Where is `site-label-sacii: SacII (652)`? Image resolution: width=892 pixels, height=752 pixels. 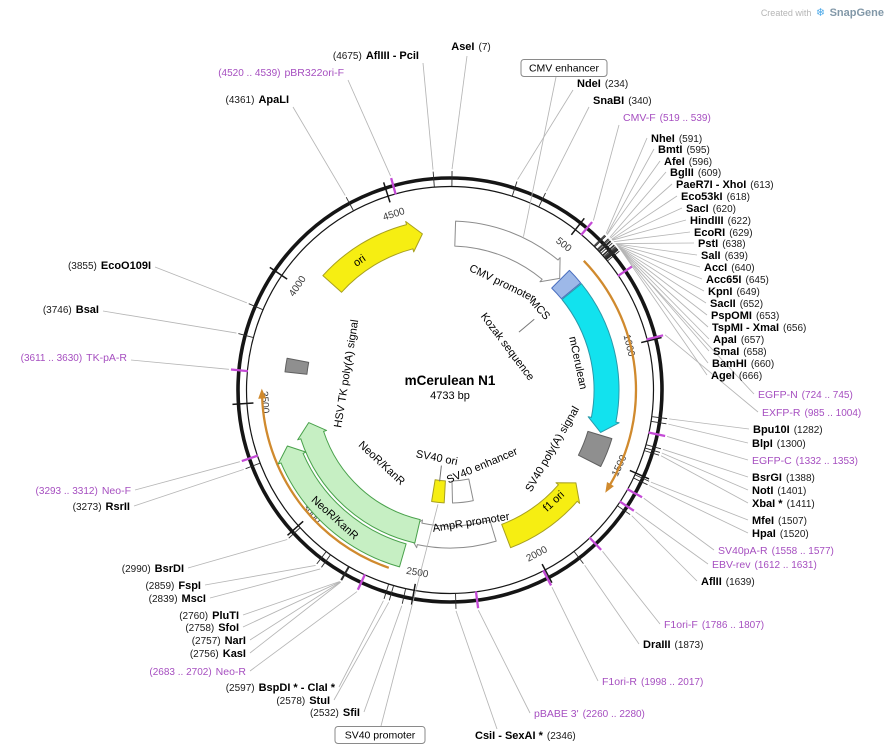
site-label-sacii: SacII (652) is located at coordinates (736, 304).